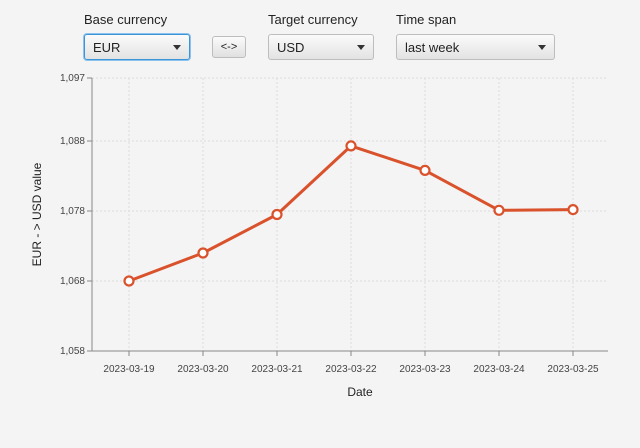 This screenshot has width=640, height=448. I want to click on time-span-label: Time span, so click(426, 19).